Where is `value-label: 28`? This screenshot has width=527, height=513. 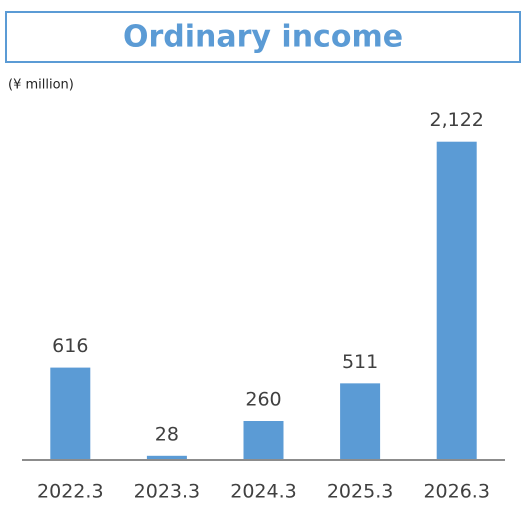
value-label: 28 is located at coordinates (167, 434).